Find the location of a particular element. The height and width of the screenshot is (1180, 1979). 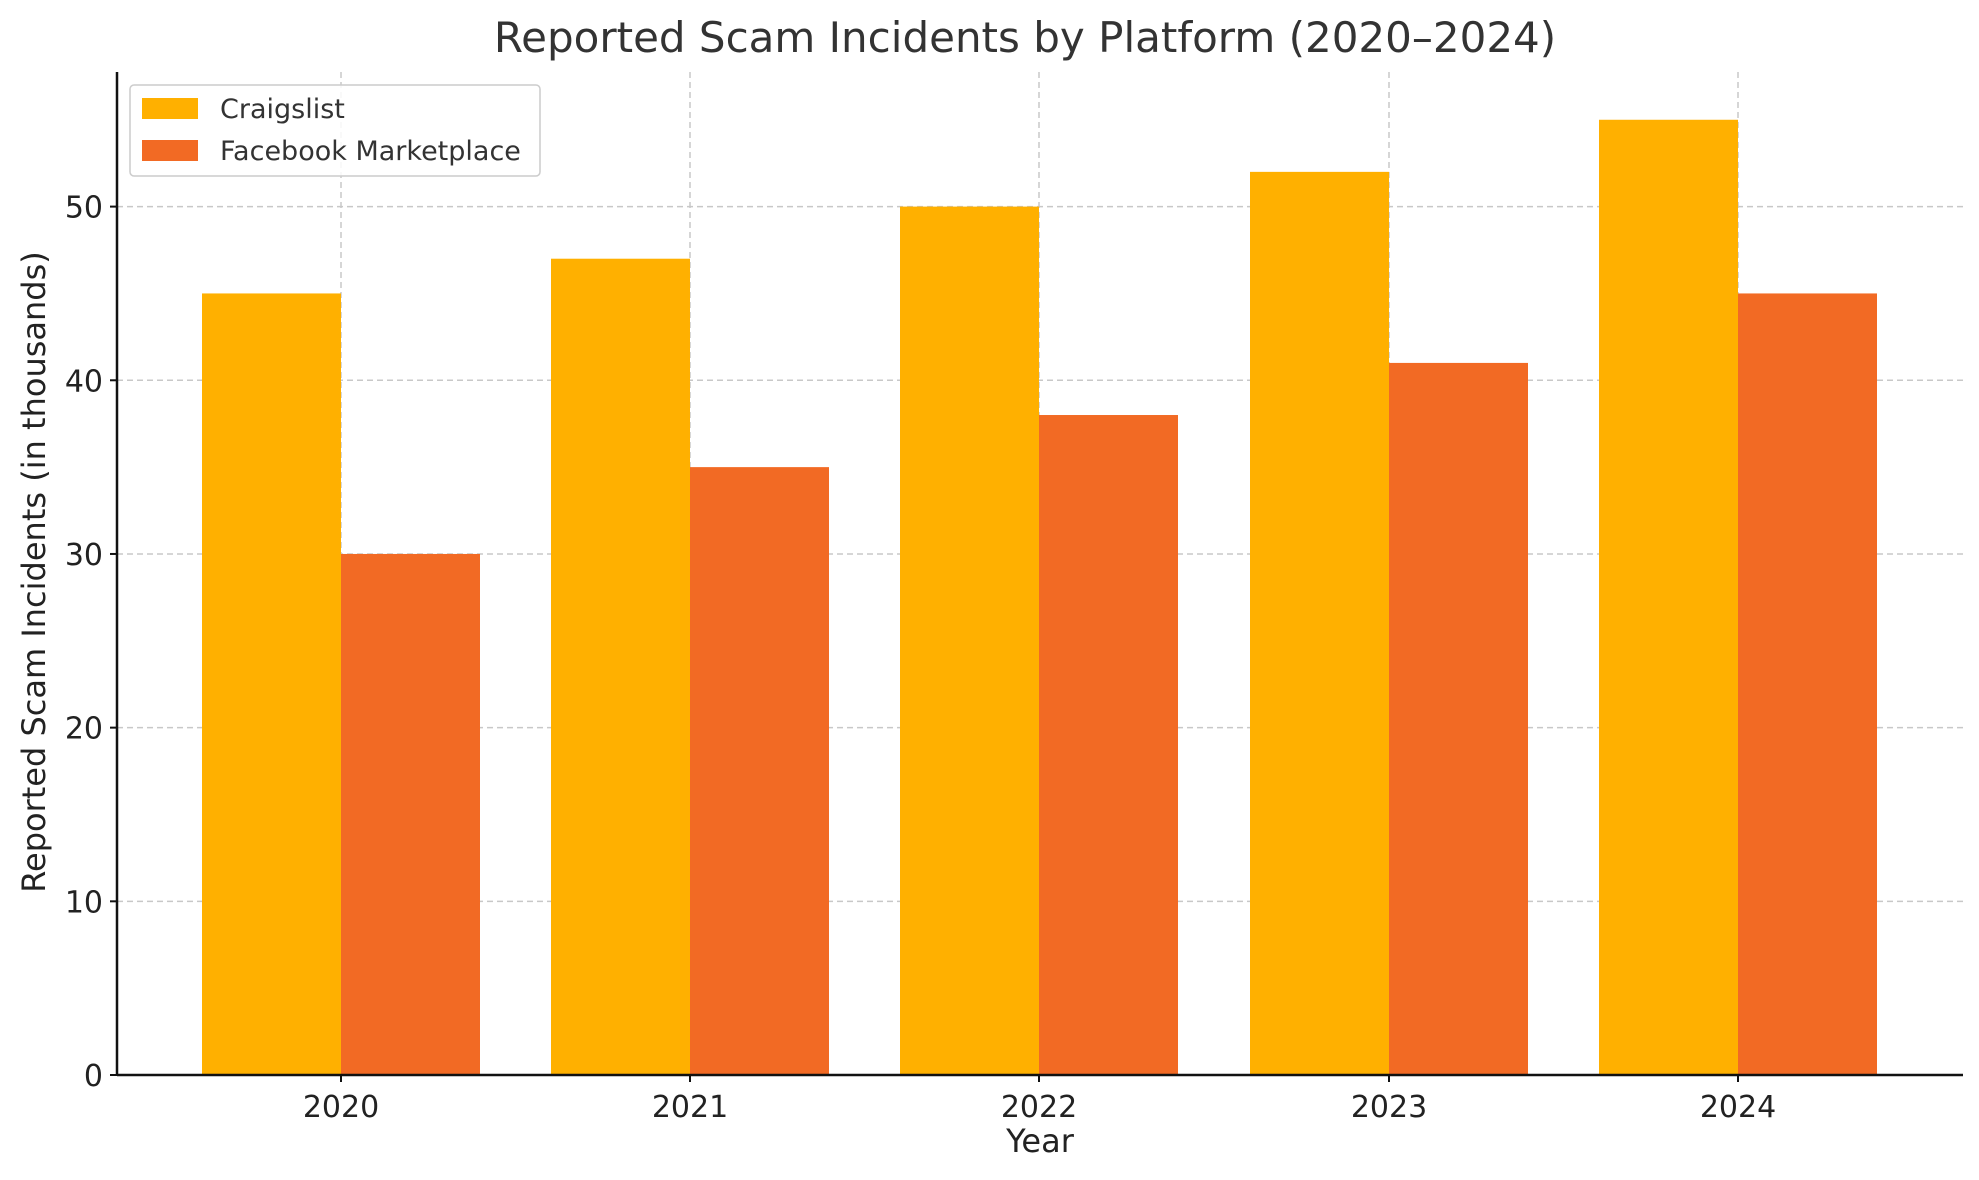

y-tick-label-0: 0 is located at coordinates (93, 1076).